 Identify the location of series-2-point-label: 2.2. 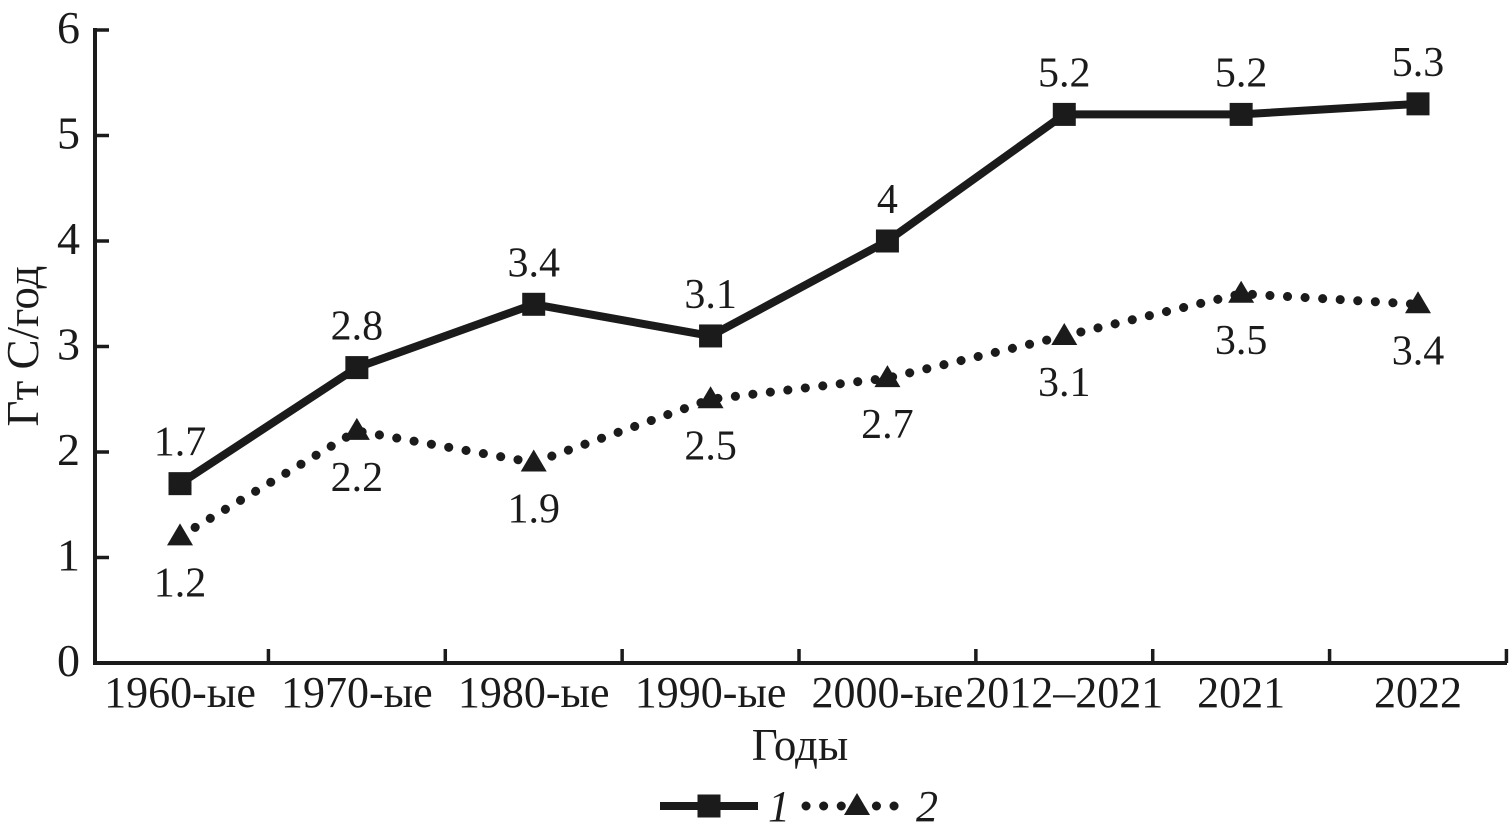
(357, 478).